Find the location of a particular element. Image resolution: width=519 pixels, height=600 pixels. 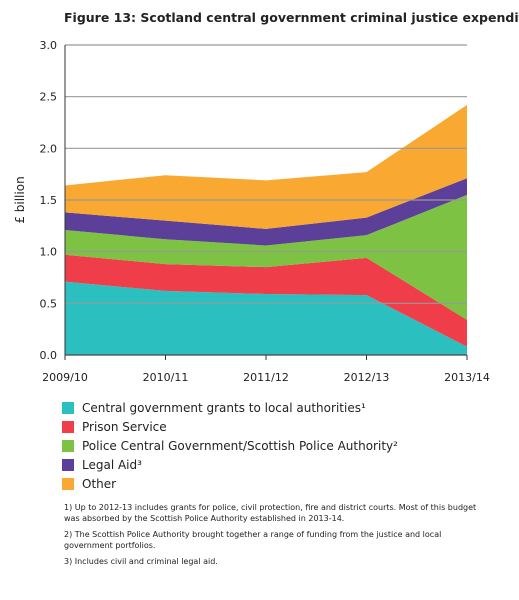

x-tick-label: 2010/11 is located at coordinates (166, 377).